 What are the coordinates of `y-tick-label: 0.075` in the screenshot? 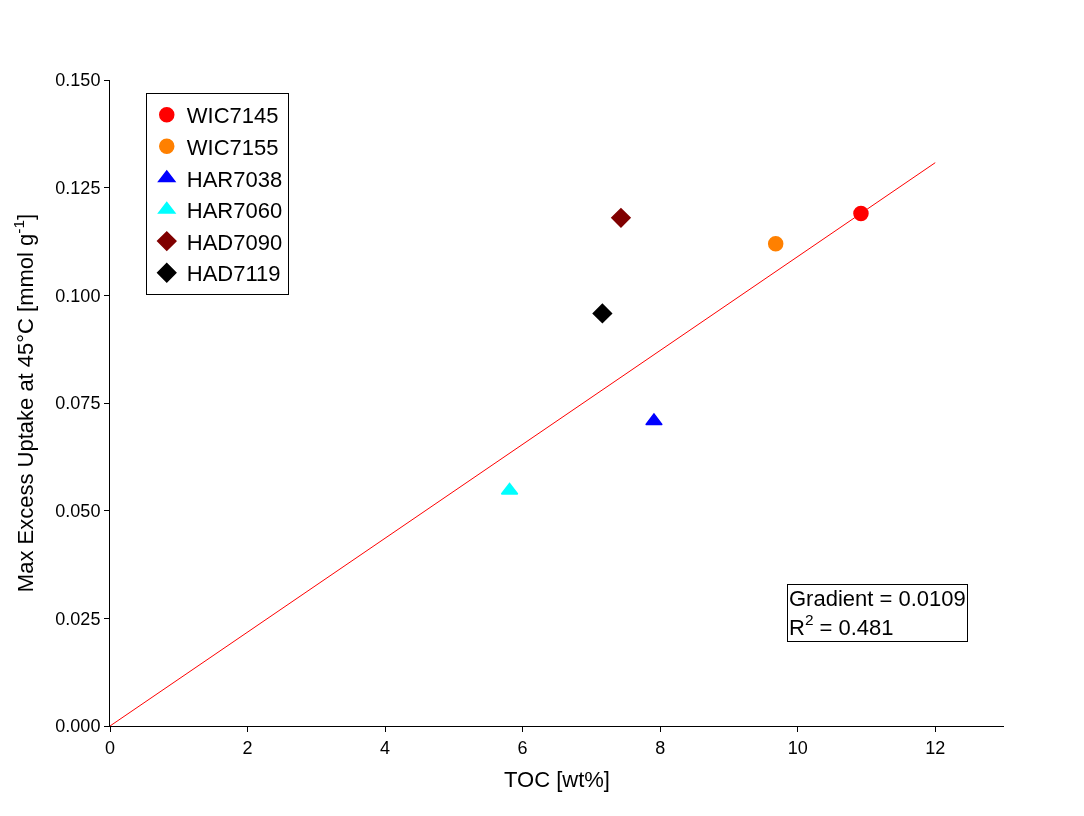 It's located at (78, 403).